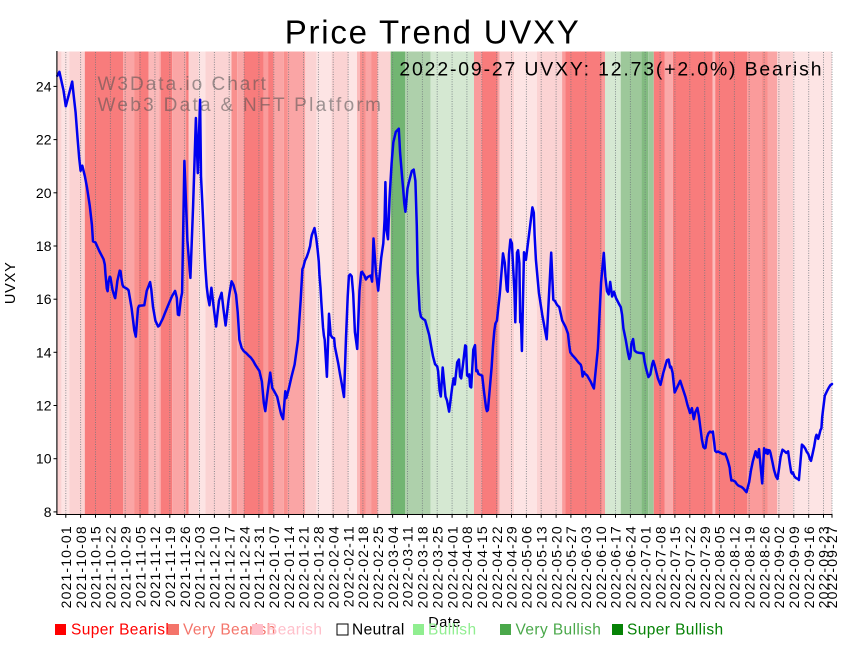 The height and width of the screenshot is (646, 851). Describe the element at coordinates (289, 566) in the screenshot. I see `svg-text: 2022-01-14` at that location.